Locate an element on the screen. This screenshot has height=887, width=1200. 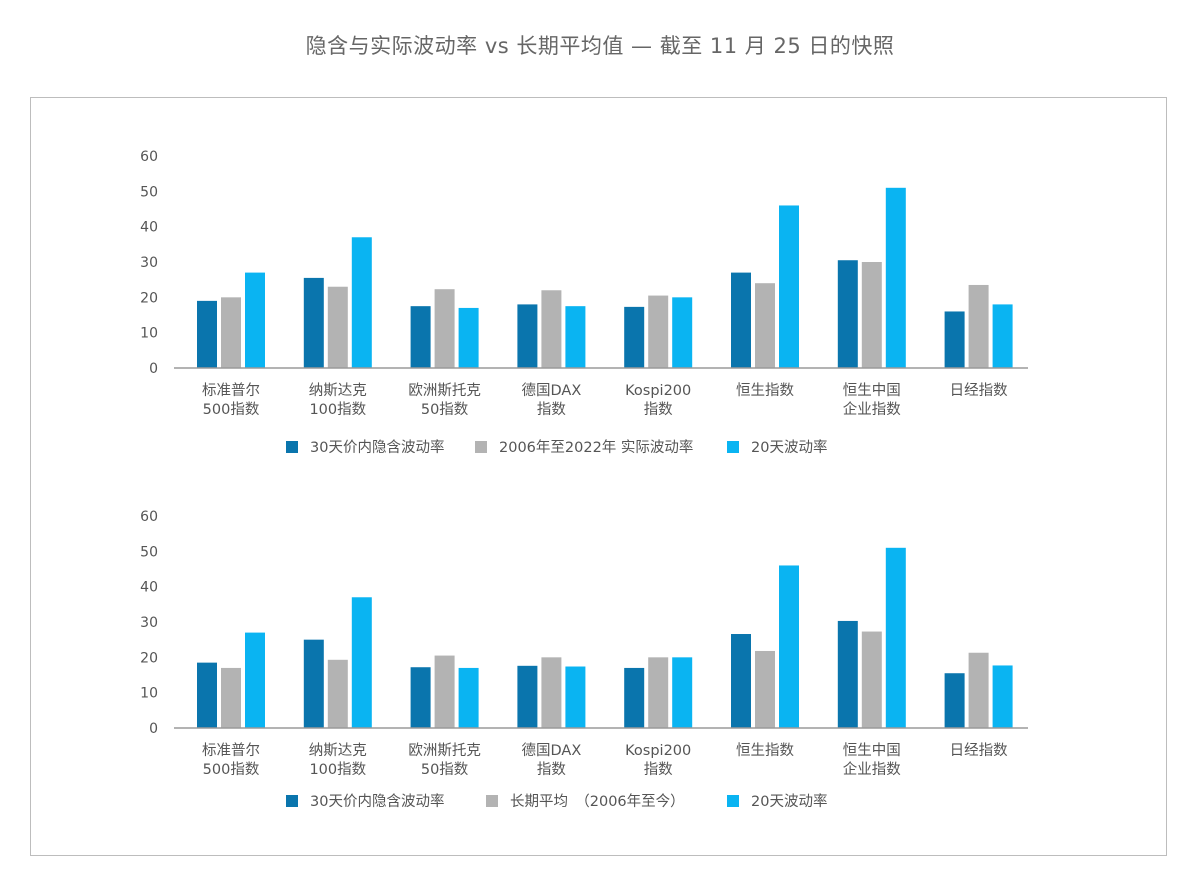
legend-label-2: 2006年至2022年 实际波动率 is located at coordinates (596, 447).